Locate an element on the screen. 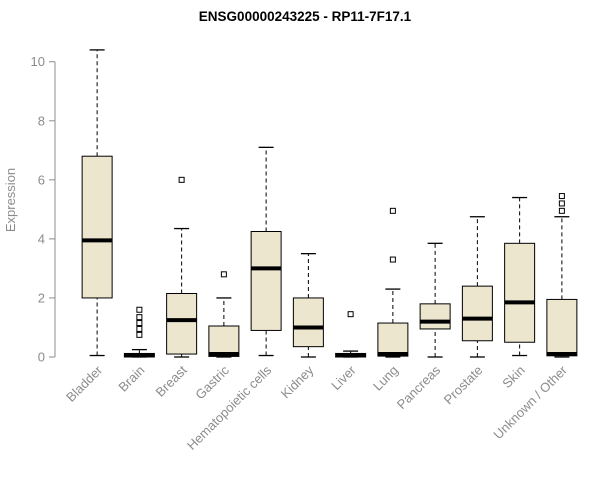  x-category-label: Pancreas is located at coordinates (419, 387).